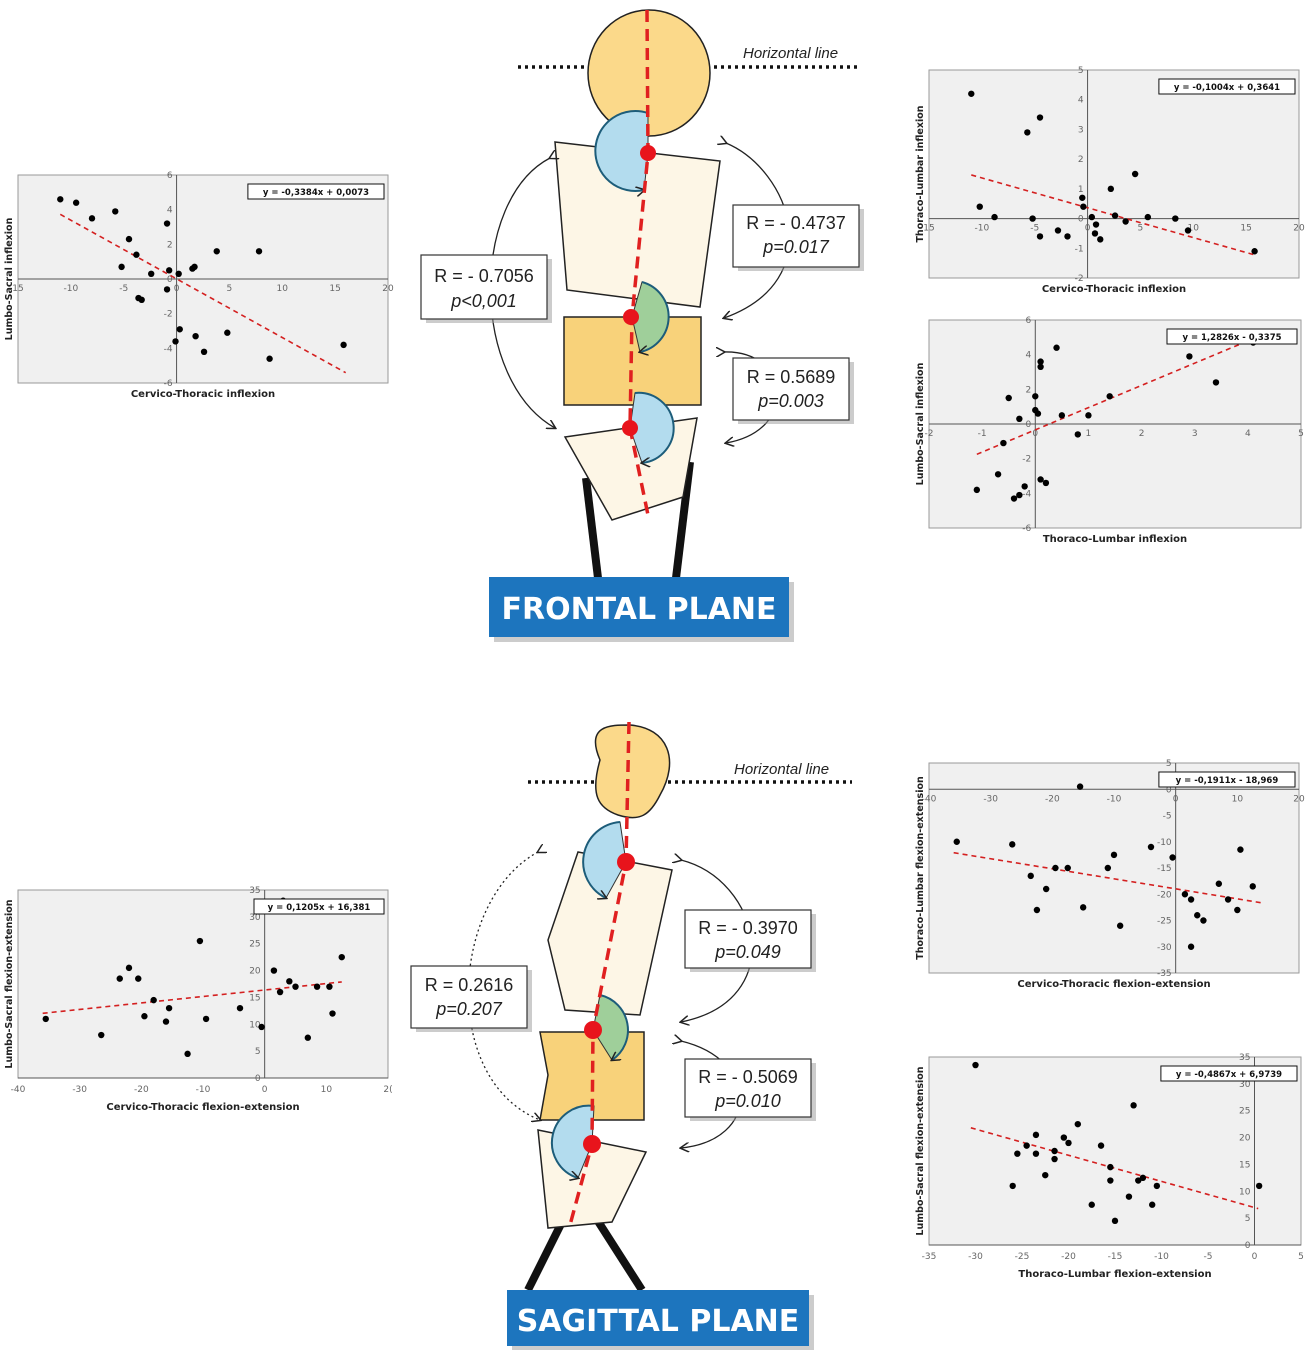  What do you see at coordinates (1164, 974) in the screenshot?
I see `y-tick-label: -35` at bounding box center [1164, 974].